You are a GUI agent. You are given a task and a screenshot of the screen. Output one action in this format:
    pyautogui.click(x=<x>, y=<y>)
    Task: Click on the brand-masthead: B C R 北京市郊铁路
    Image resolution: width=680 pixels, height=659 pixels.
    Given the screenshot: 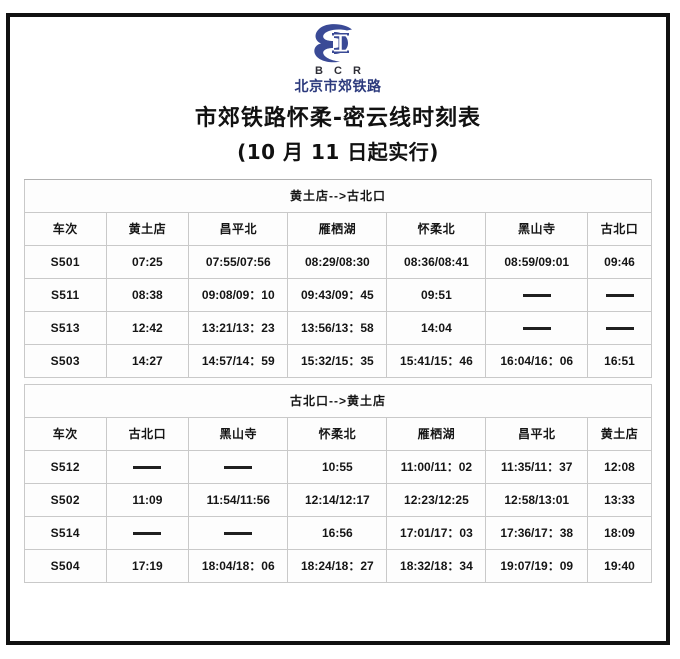 What is the action you would take?
    pyautogui.click(x=338, y=56)
    